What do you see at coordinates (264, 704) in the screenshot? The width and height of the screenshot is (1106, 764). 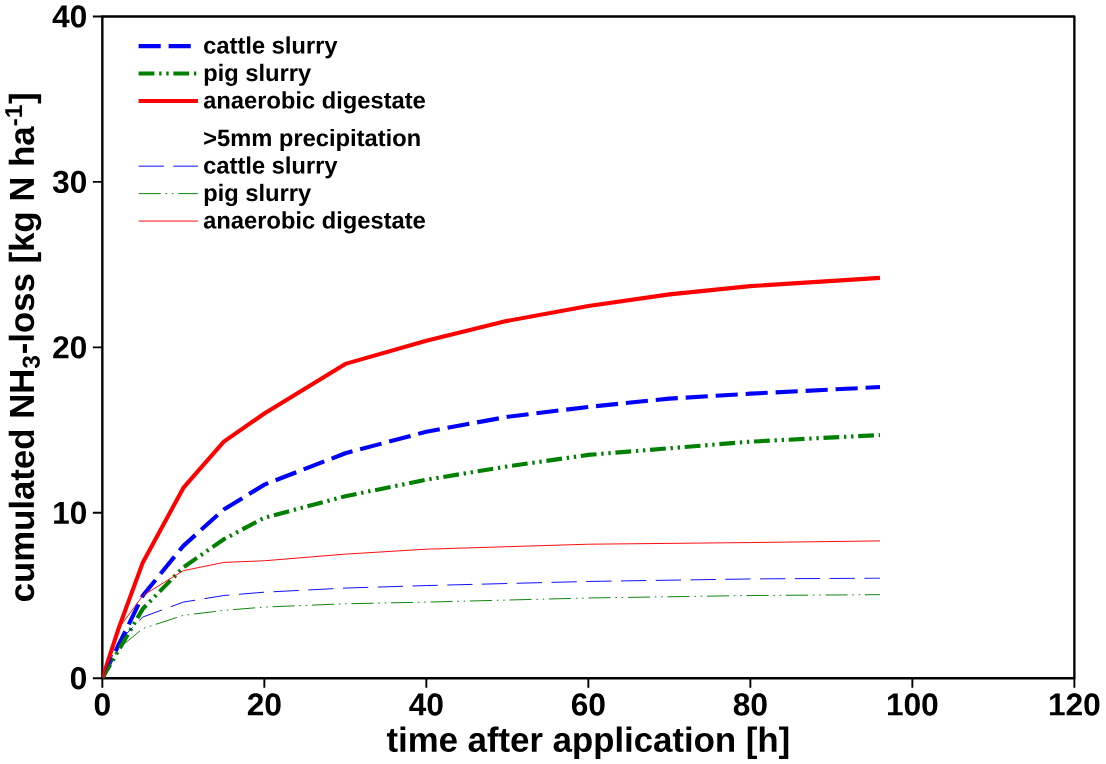 I see `x-tick-label: 20` at bounding box center [264, 704].